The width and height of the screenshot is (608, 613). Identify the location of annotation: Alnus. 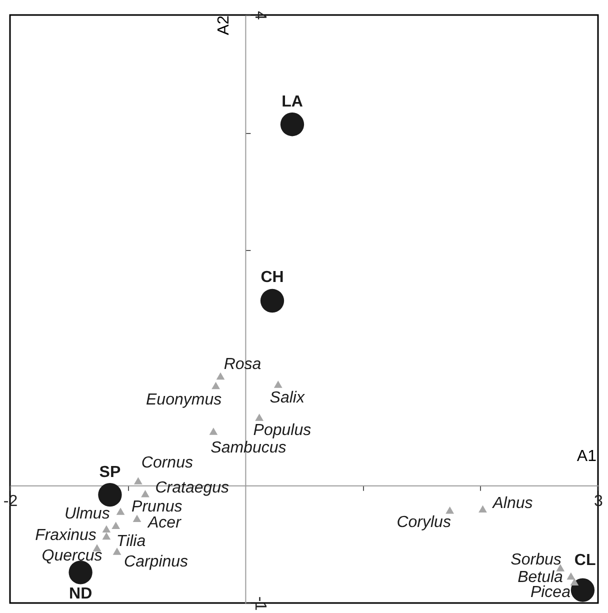
(512, 503).